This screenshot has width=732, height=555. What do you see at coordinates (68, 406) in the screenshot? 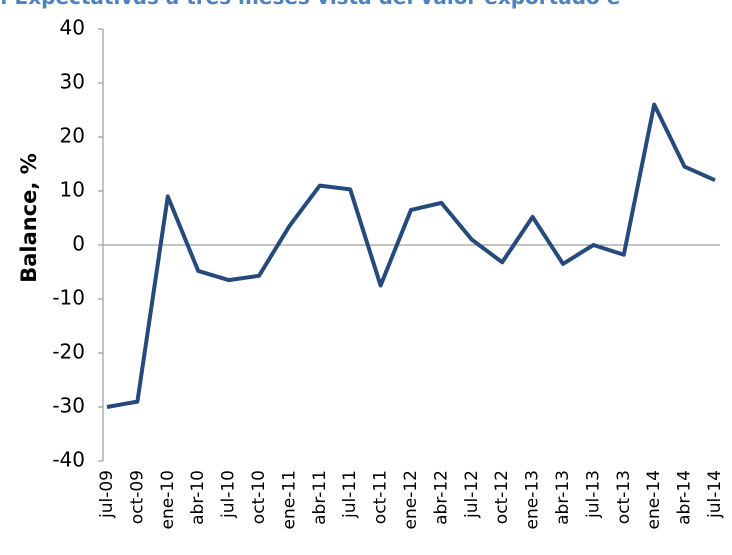
I see `y-tick-label: -30` at bounding box center [68, 406].